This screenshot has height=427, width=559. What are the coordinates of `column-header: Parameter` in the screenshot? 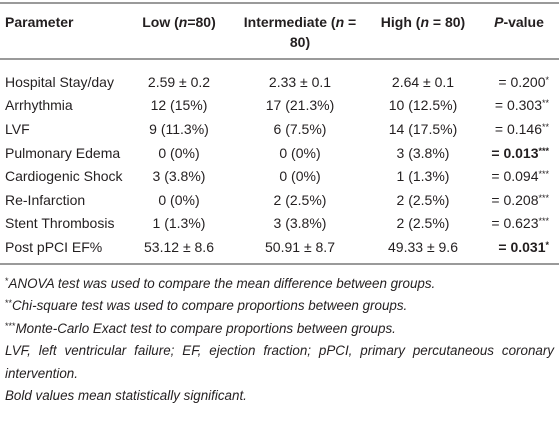 It's located at (62, 31).